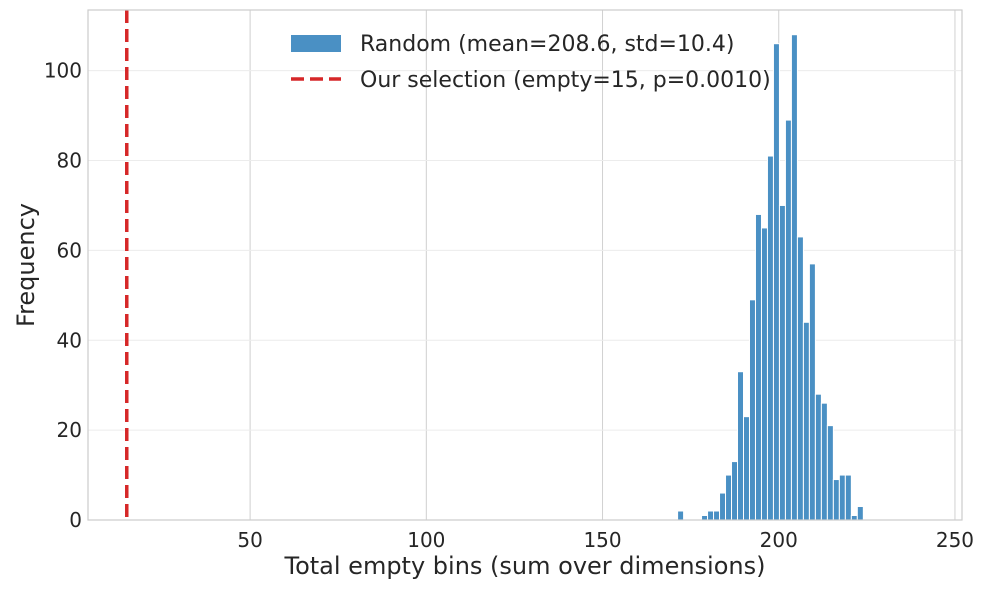 This screenshot has height=590, width=989. Describe the element at coordinates (26, 265) in the screenshot. I see `y-axis-label: Frequency` at that location.